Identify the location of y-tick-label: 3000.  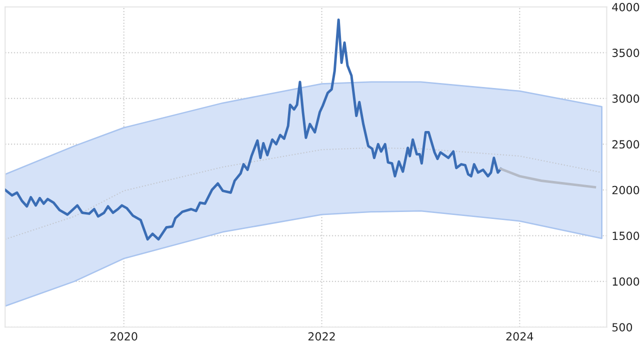
(626, 98).